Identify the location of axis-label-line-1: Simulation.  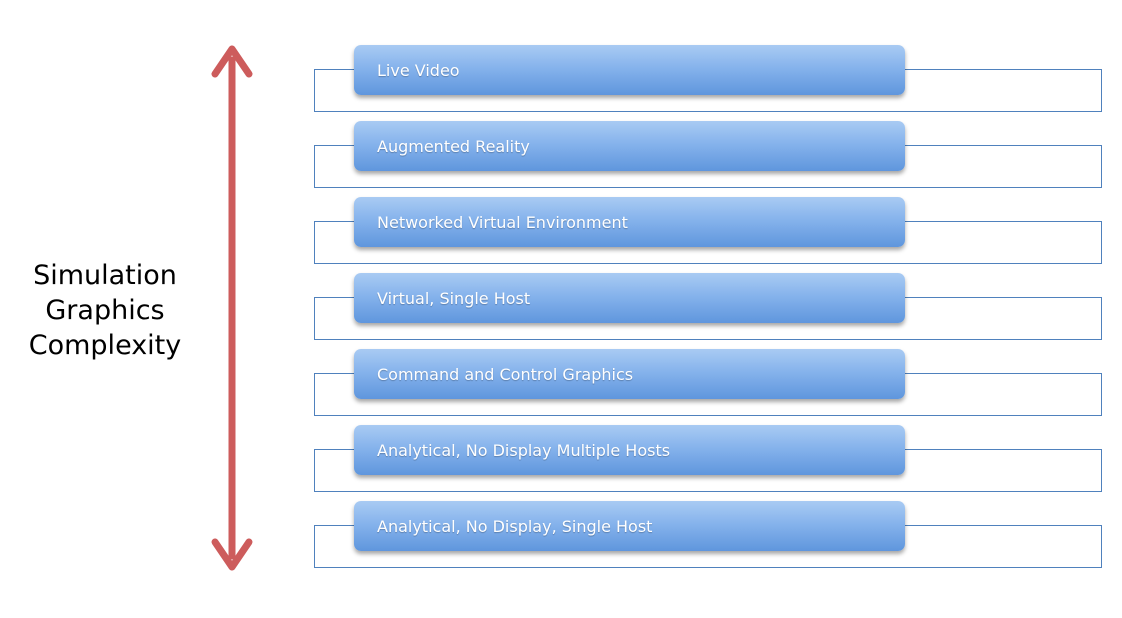
(105, 275).